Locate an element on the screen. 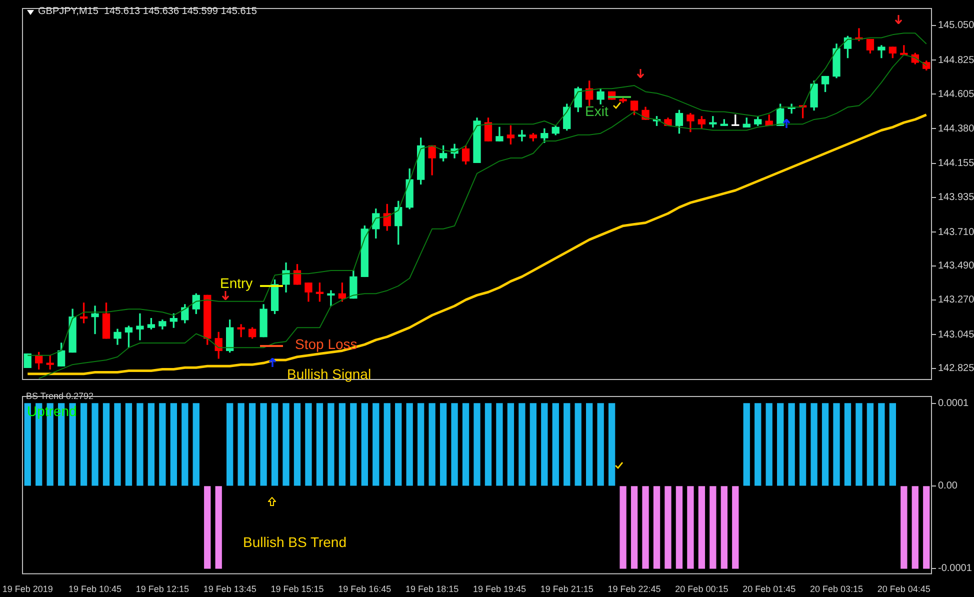 The image size is (974, 597). x-tick-label: 20 Feb 04:45 is located at coordinates (903, 589).